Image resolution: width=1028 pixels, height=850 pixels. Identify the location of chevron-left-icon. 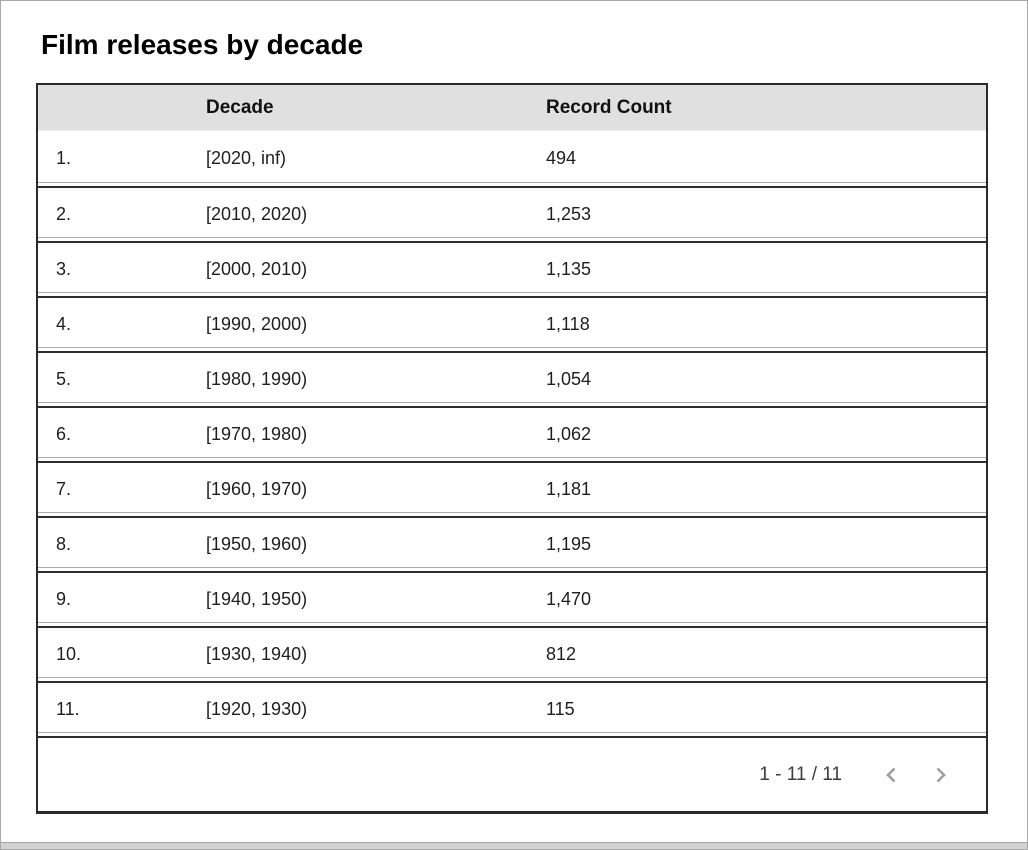
(892, 775).